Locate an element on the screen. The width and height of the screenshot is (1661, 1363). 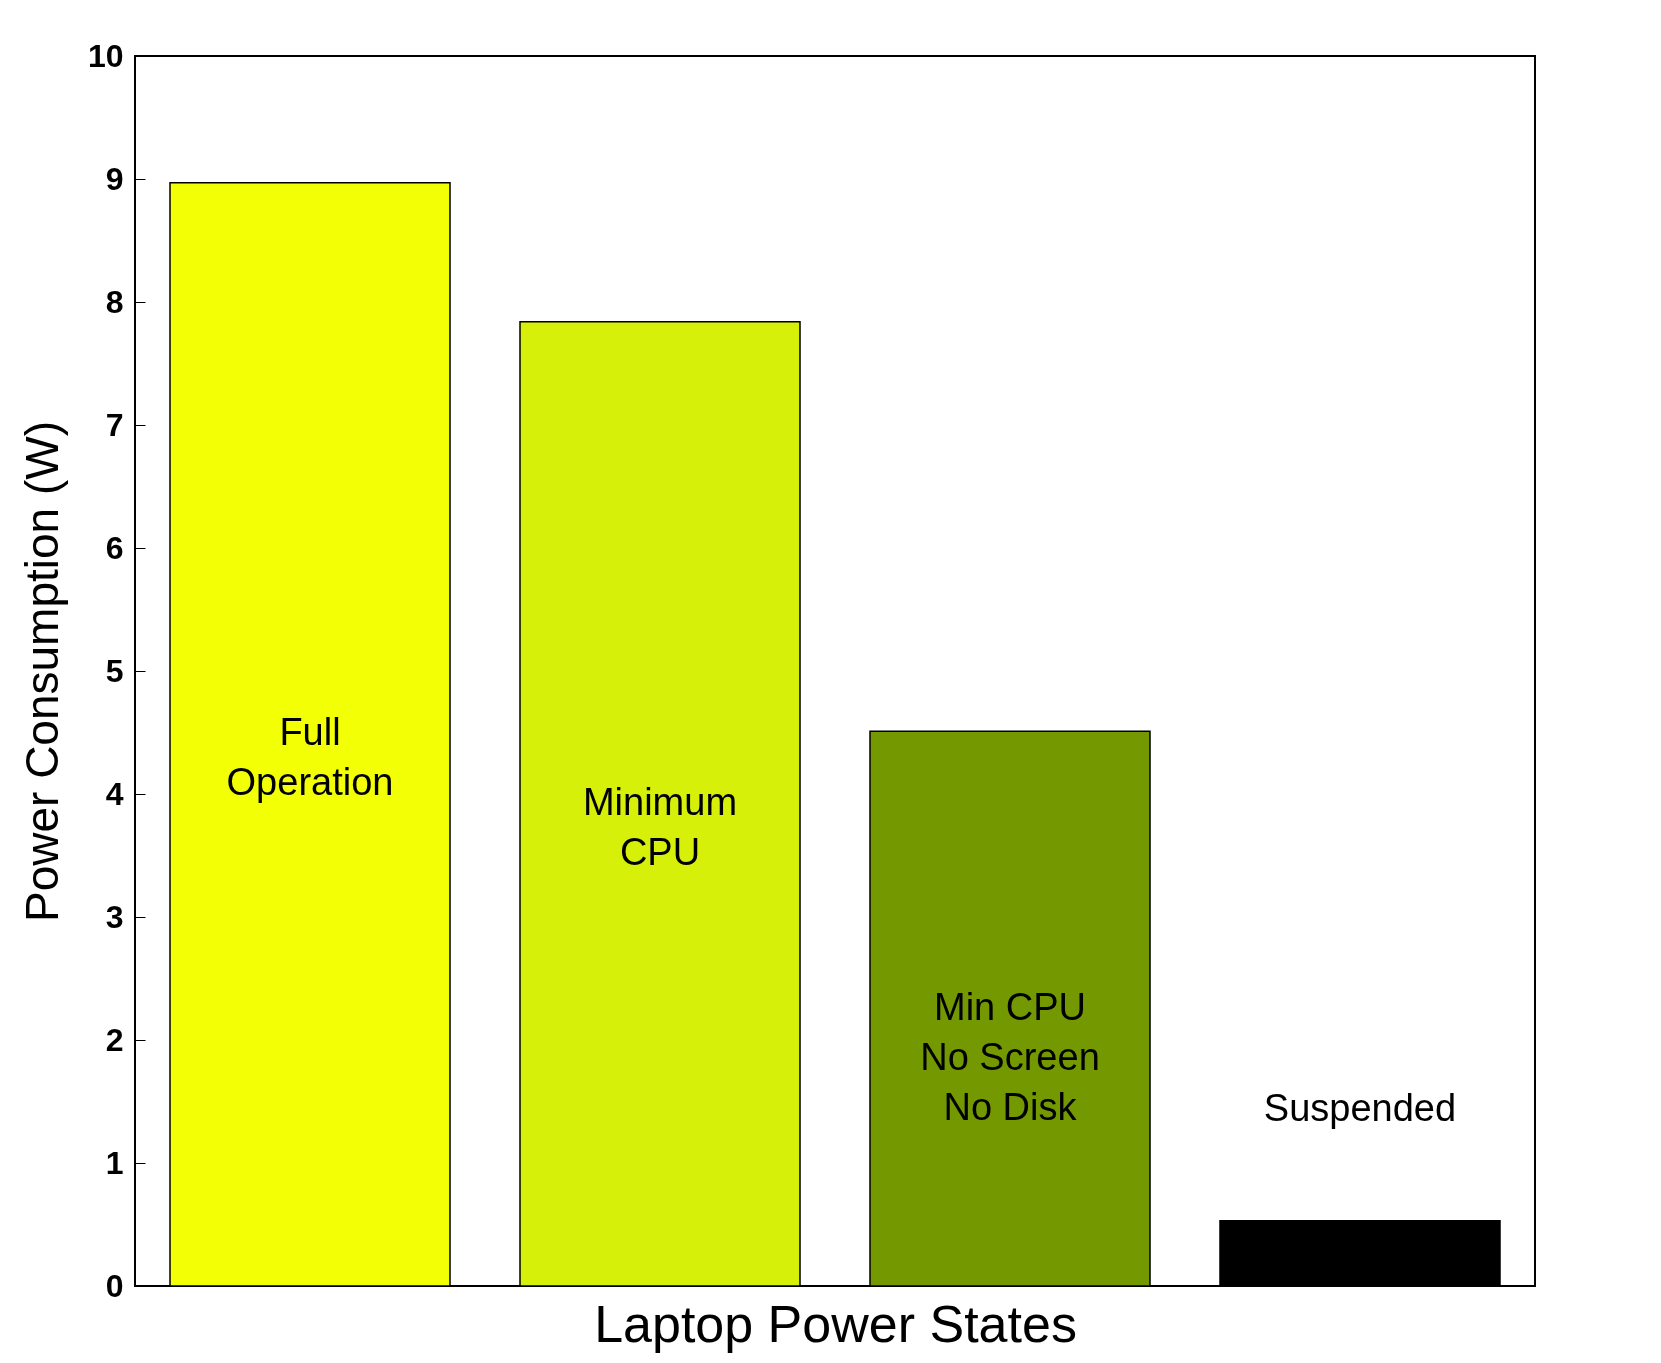
y-tick-label: 2 is located at coordinates (114, 1039).